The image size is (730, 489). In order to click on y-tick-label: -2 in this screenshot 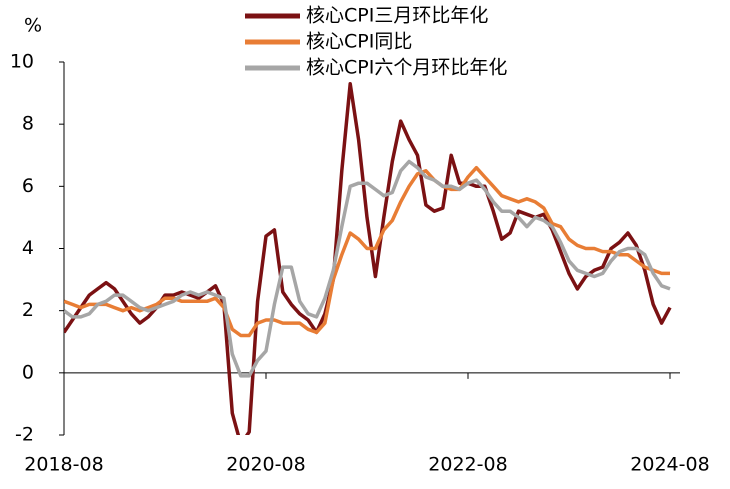, I will do `click(24, 435)`.